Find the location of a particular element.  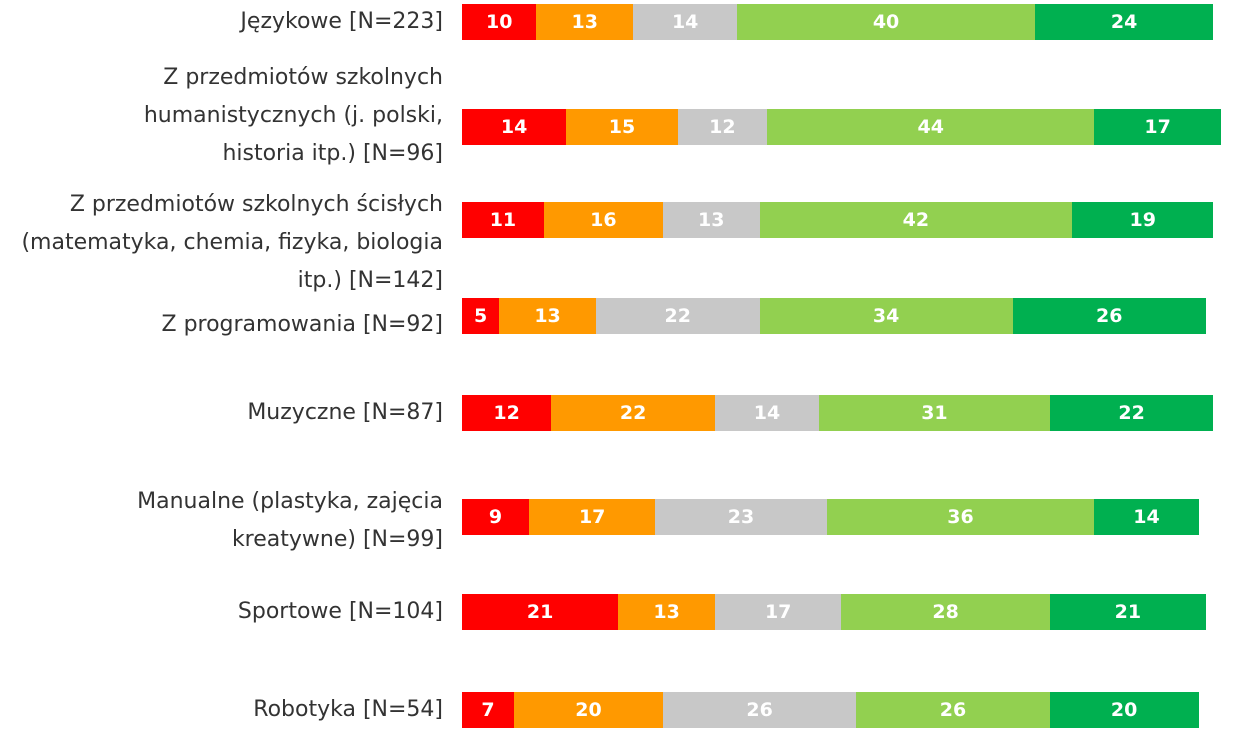

data-label: 15 is located at coordinates (622, 127).